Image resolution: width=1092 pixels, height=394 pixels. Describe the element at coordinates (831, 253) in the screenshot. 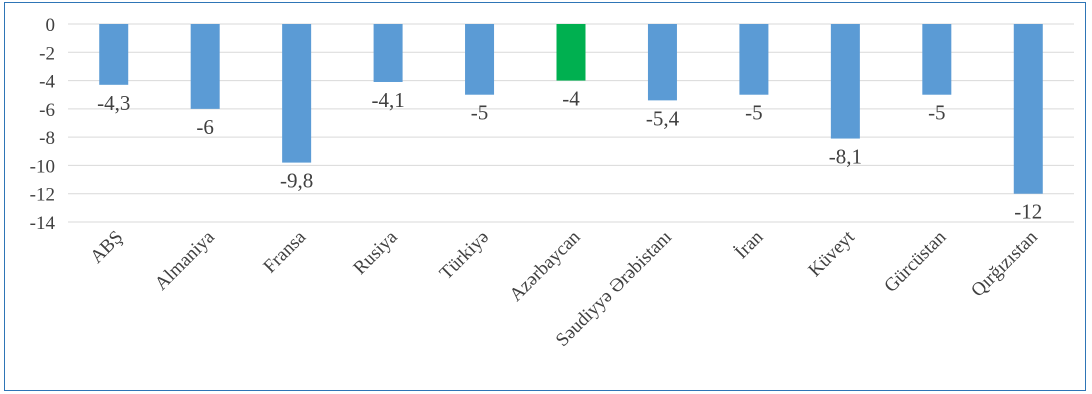

I see `category-label: Küveyt` at that location.